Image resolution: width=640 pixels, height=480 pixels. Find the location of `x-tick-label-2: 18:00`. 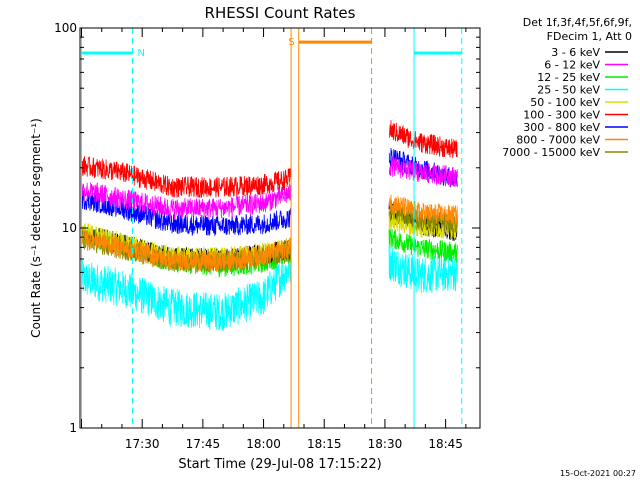

x-tick-label-2: 18:00 is located at coordinates (263, 444).